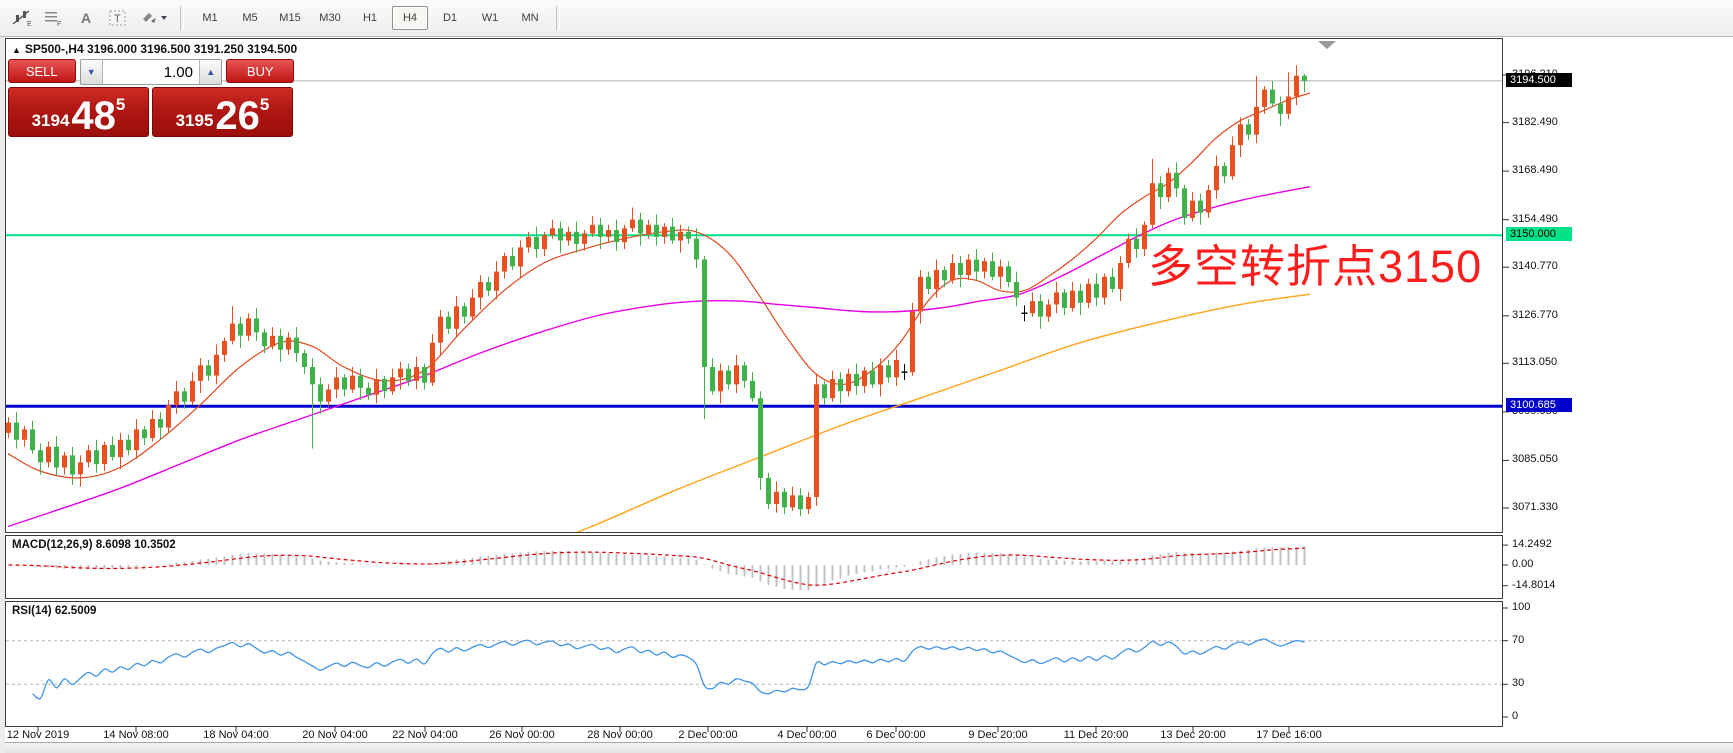 The height and width of the screenshot is (753, 1733). Describe the element at coordinates (490, 18) in the screenshot. I see `timeframe-w1-button: W1` at that location.